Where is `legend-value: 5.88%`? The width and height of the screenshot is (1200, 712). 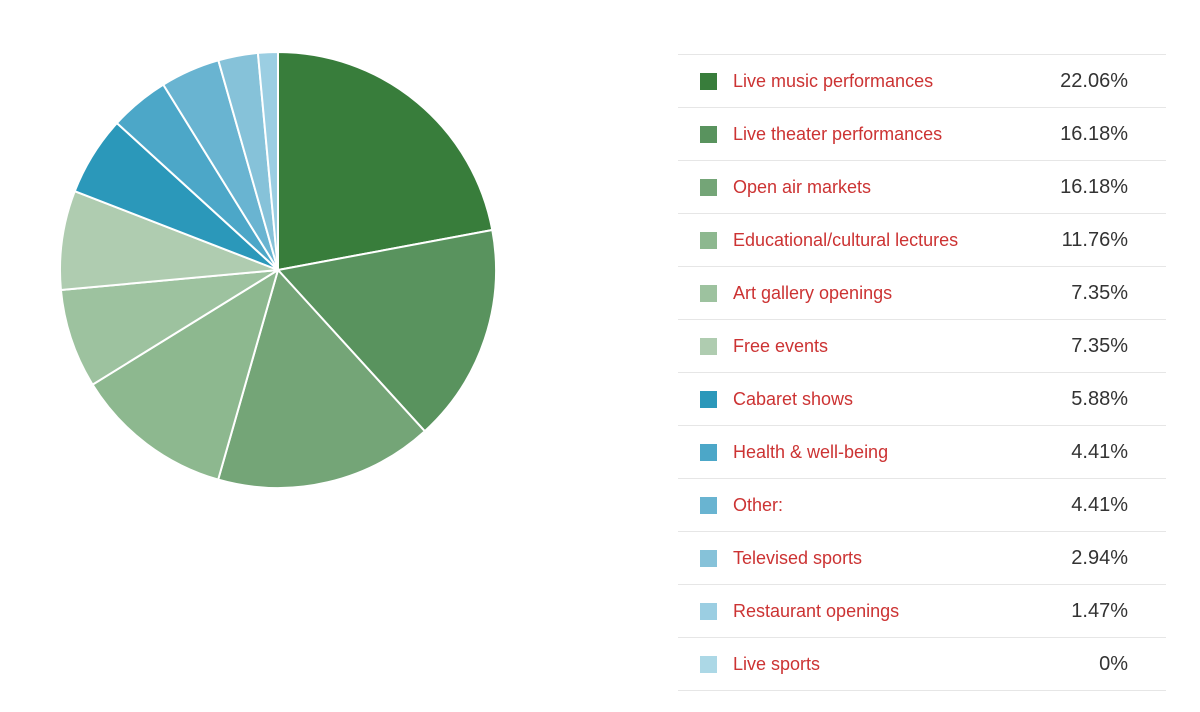 legend-value: 5.88% is located at coordinates (1099, 398).